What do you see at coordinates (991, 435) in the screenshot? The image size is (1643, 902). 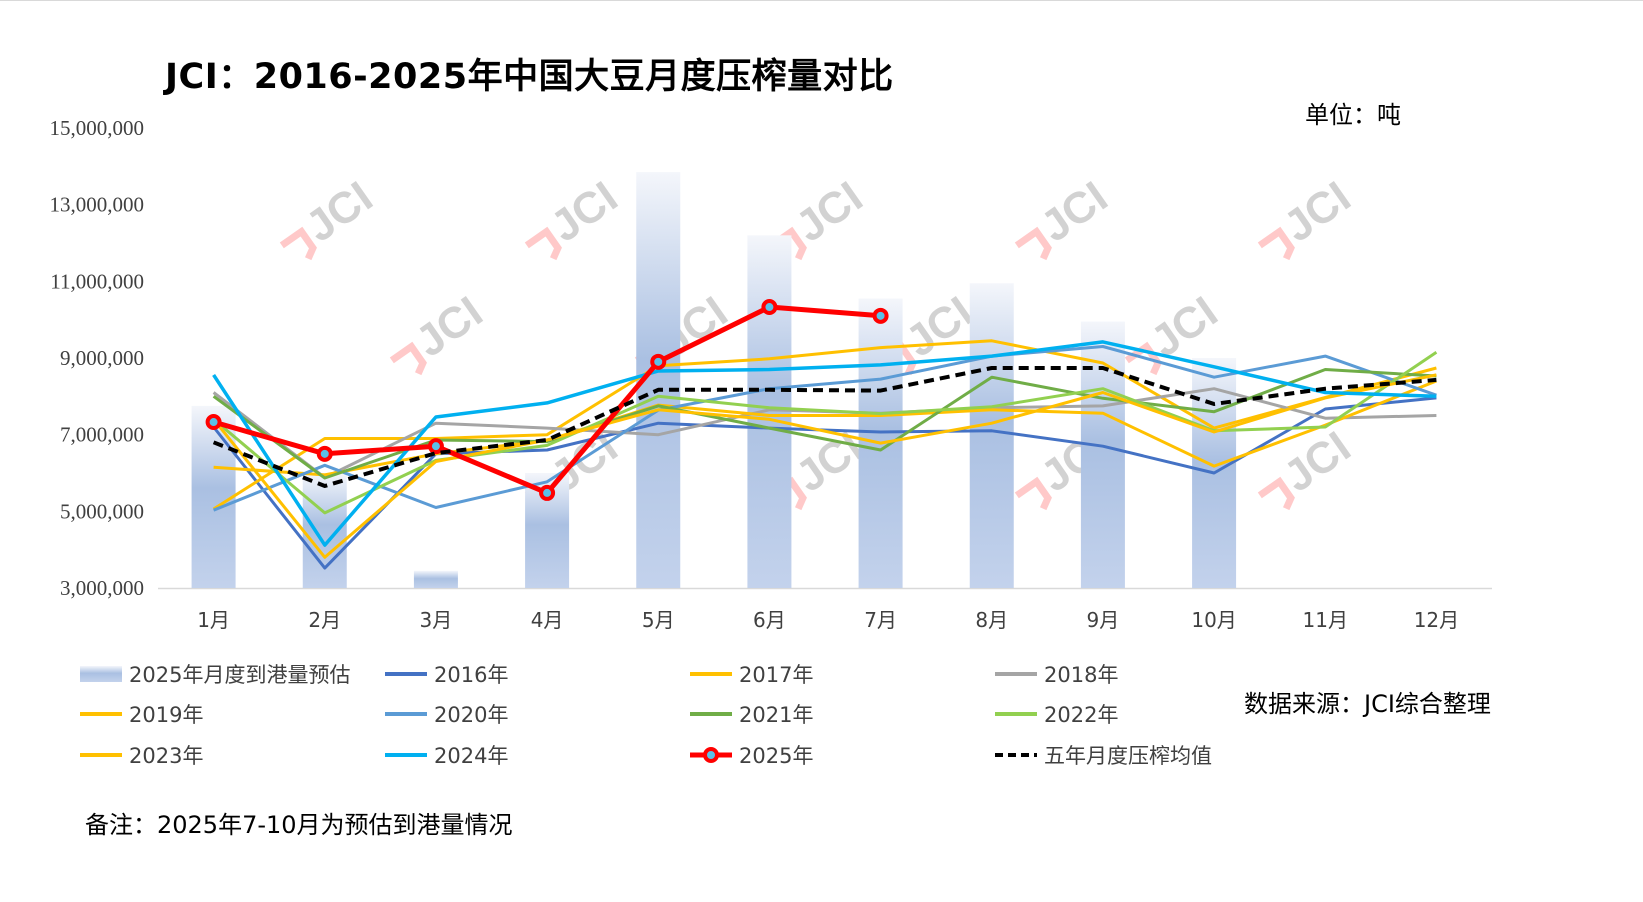 I see `bar-8月` at bounding box center [991, 435].